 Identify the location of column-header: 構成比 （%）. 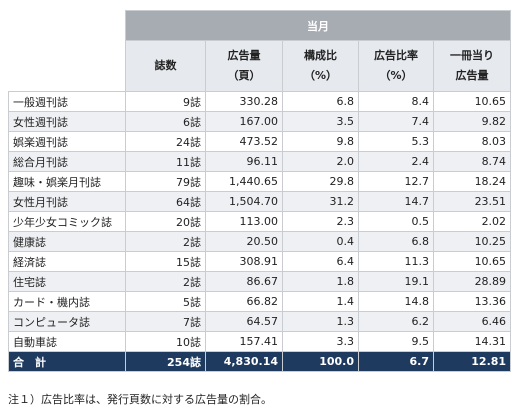
(320, 66).